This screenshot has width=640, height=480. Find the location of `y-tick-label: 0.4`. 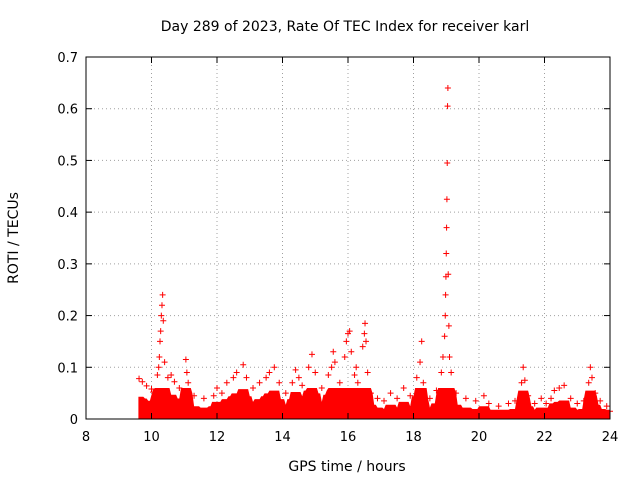

y-tick-label: 0.4 is located at coordinates (67, 213).